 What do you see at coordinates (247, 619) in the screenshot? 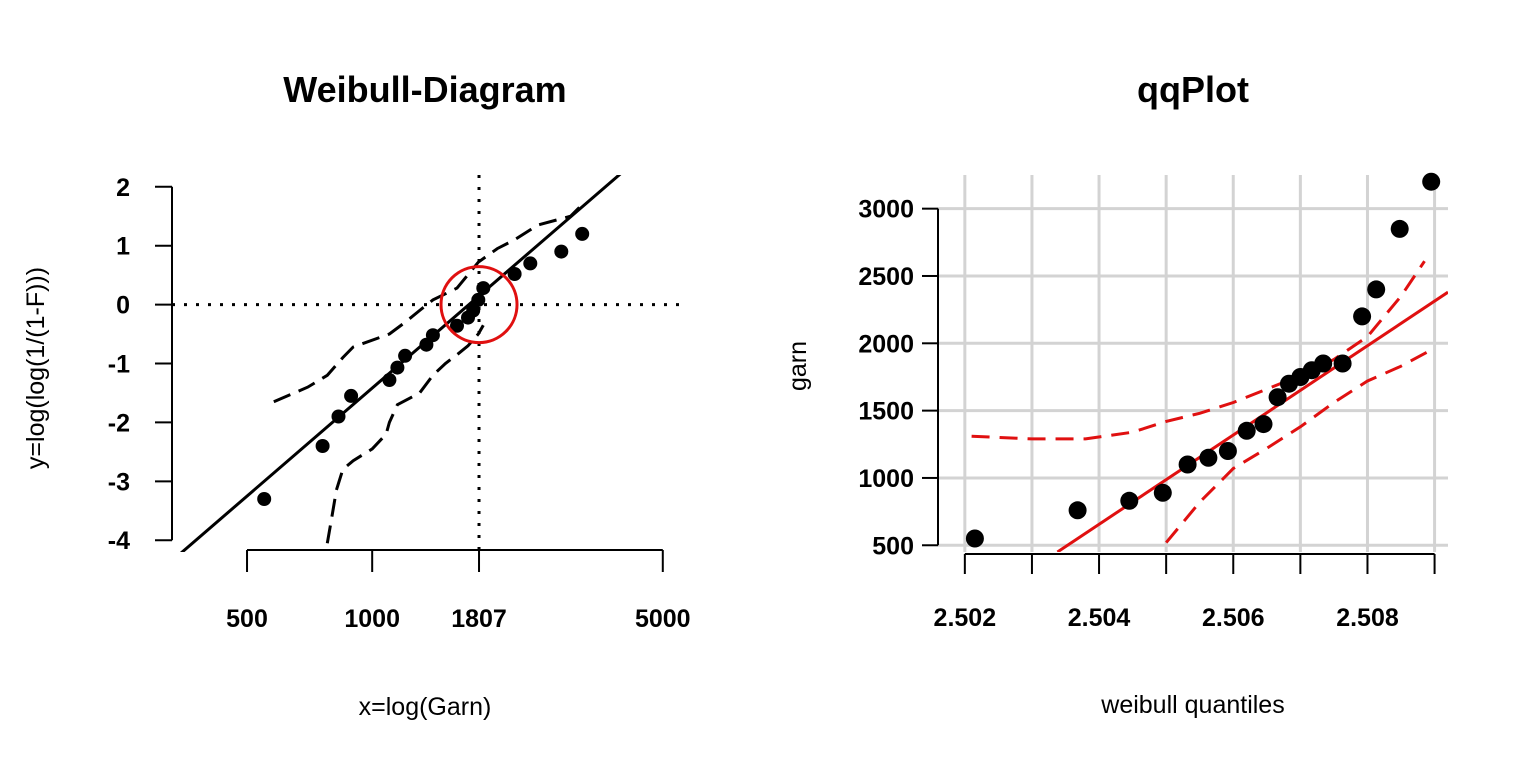
I see `x-tick-label: 500` at bounding box center [247, 619].